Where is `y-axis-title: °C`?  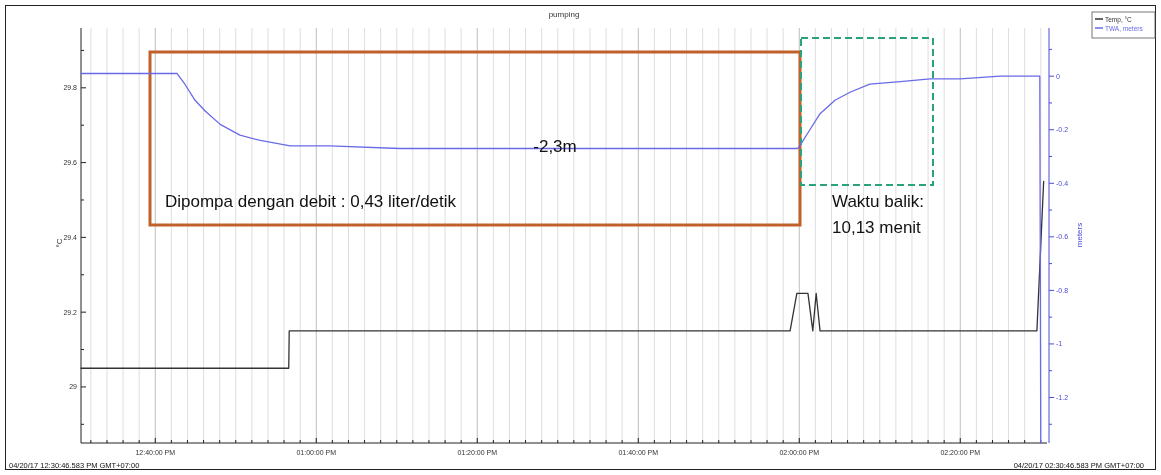
y-axis-title: °C is located at coordinates (59, 243).